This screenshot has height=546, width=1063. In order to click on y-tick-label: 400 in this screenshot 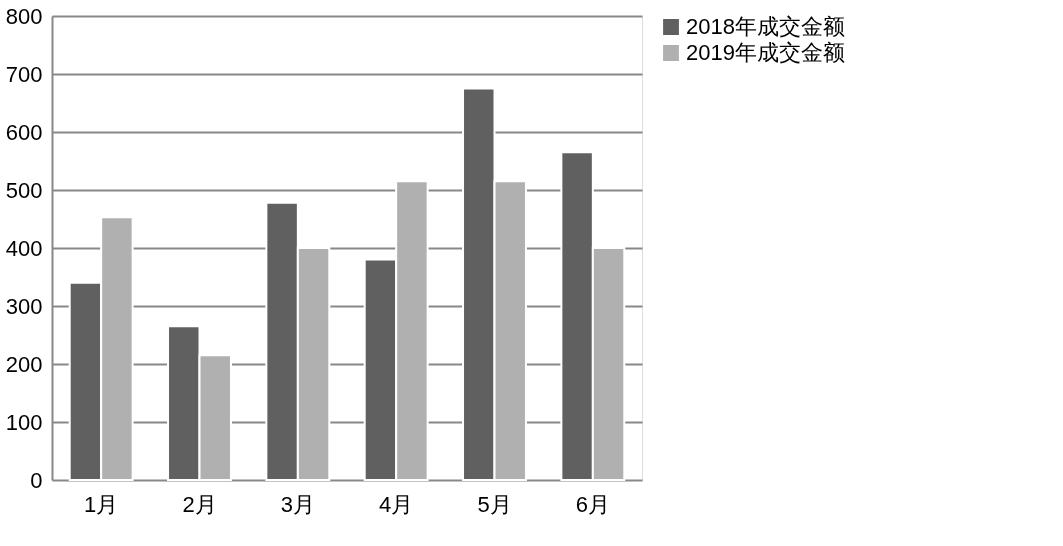, I will do `click(24, 248)`.